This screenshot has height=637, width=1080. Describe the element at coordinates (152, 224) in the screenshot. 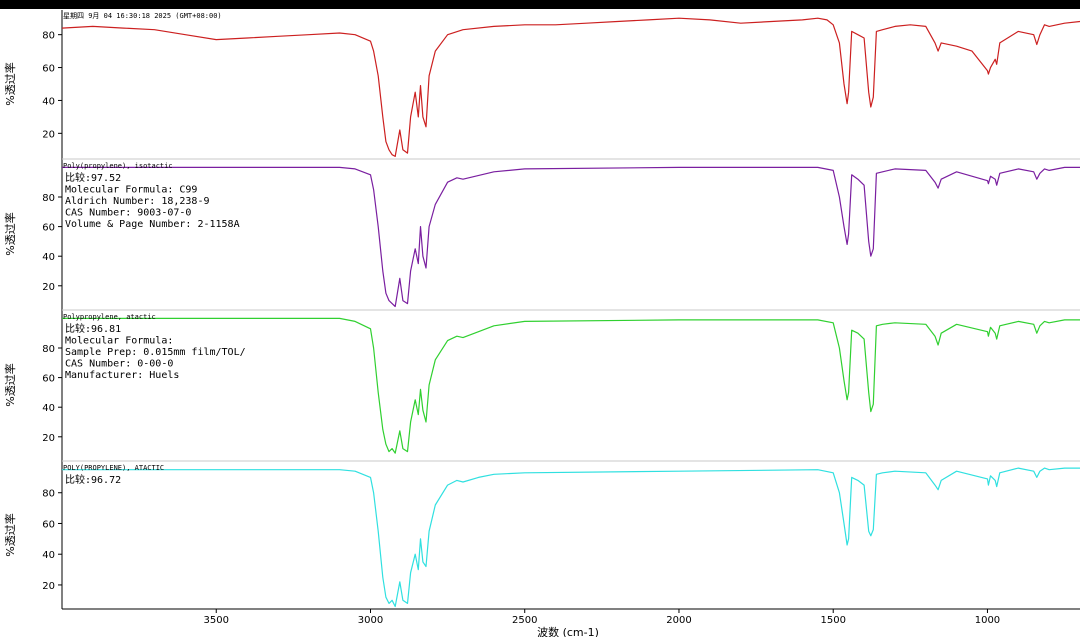

I see `panel-info-line: Volume & Page Number: 2-1158A` at that location.